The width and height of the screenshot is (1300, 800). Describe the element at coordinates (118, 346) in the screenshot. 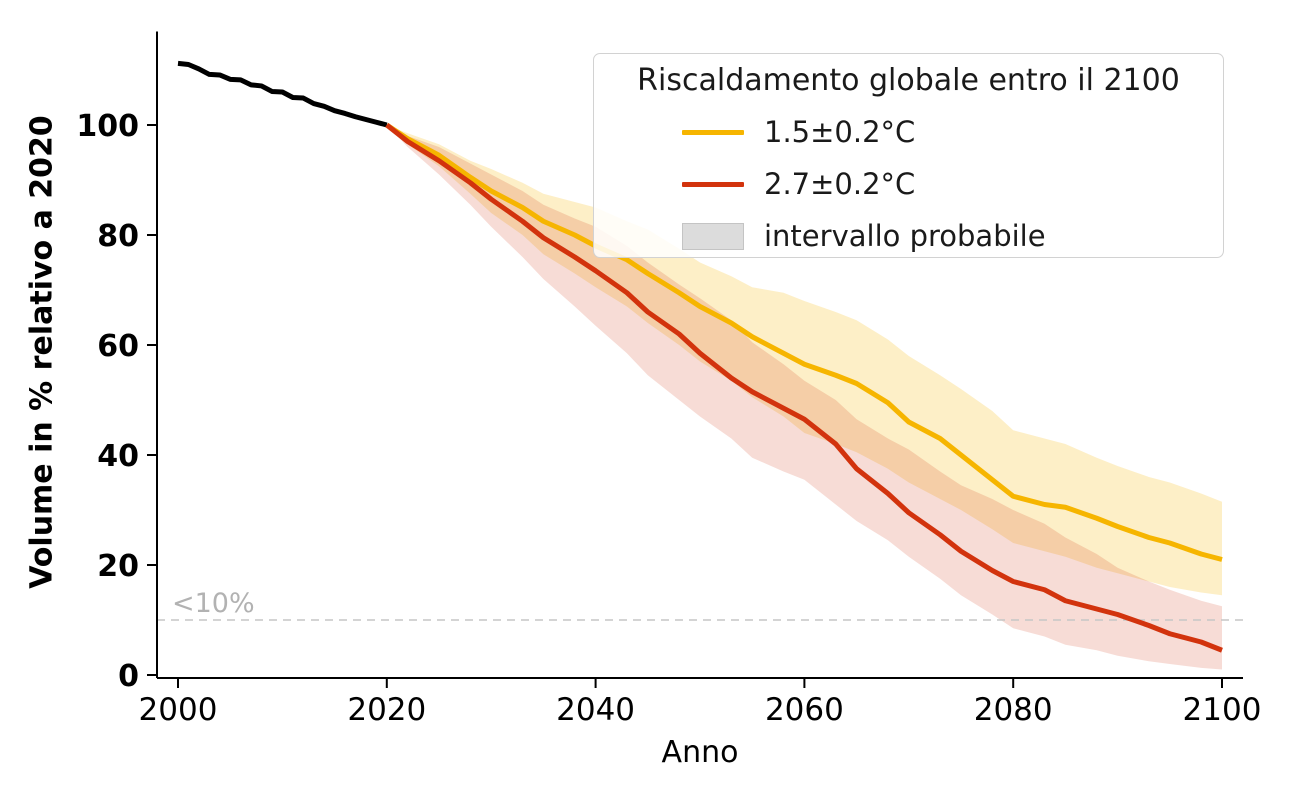

I see `y-tick-label: 60` at that location.